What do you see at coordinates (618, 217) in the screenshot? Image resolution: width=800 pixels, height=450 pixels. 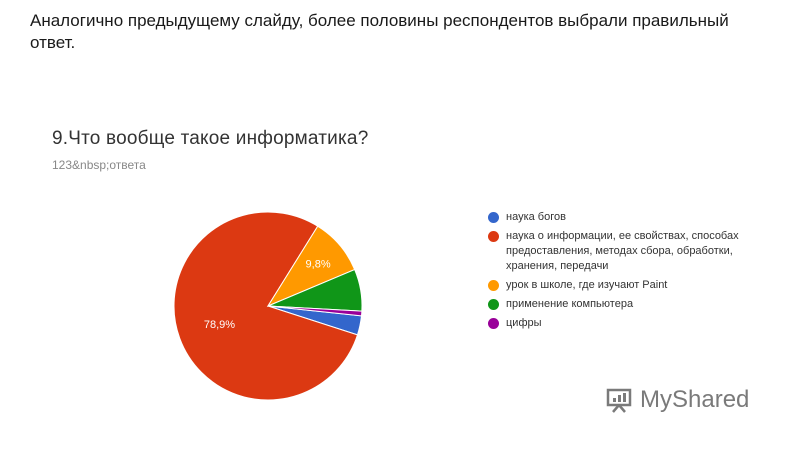 I see `legend-item: наука богов` at bounding box center [618, 217].